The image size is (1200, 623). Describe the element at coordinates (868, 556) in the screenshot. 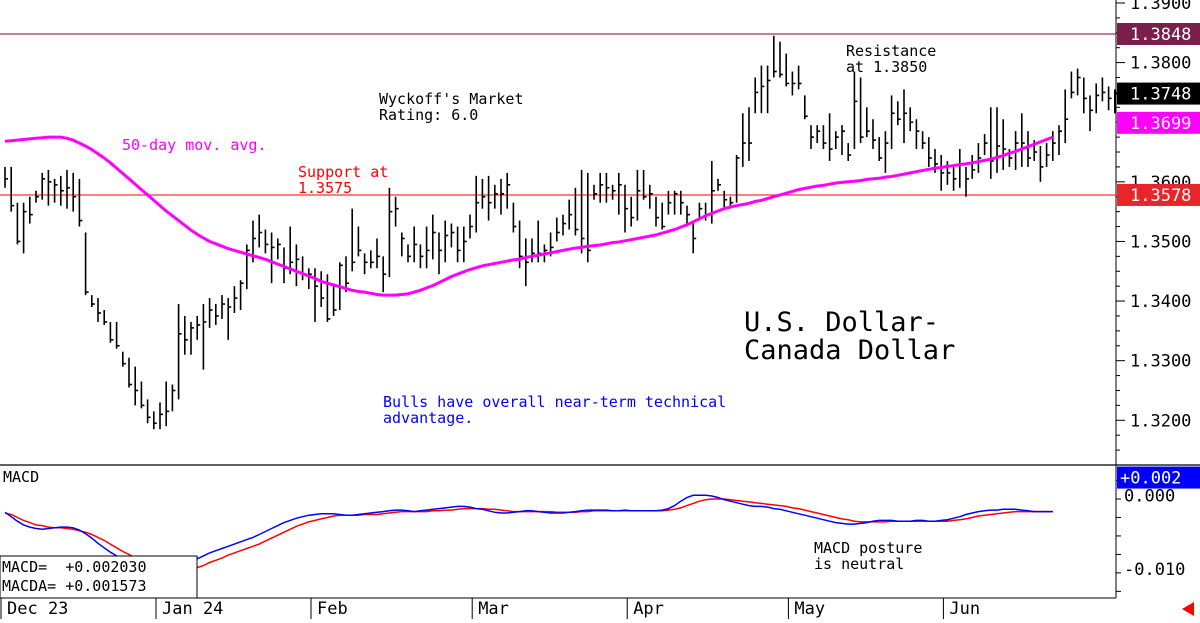

I see `macd-annotation: MACD posture is neutral` at that location.